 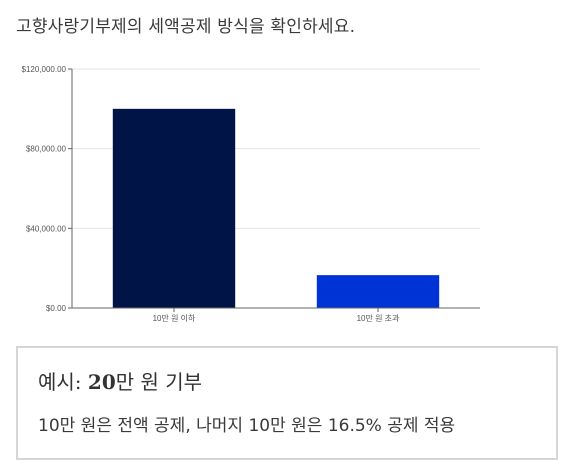 I want to click on y-tick-label: $0.00, so click(x=56, y=308).